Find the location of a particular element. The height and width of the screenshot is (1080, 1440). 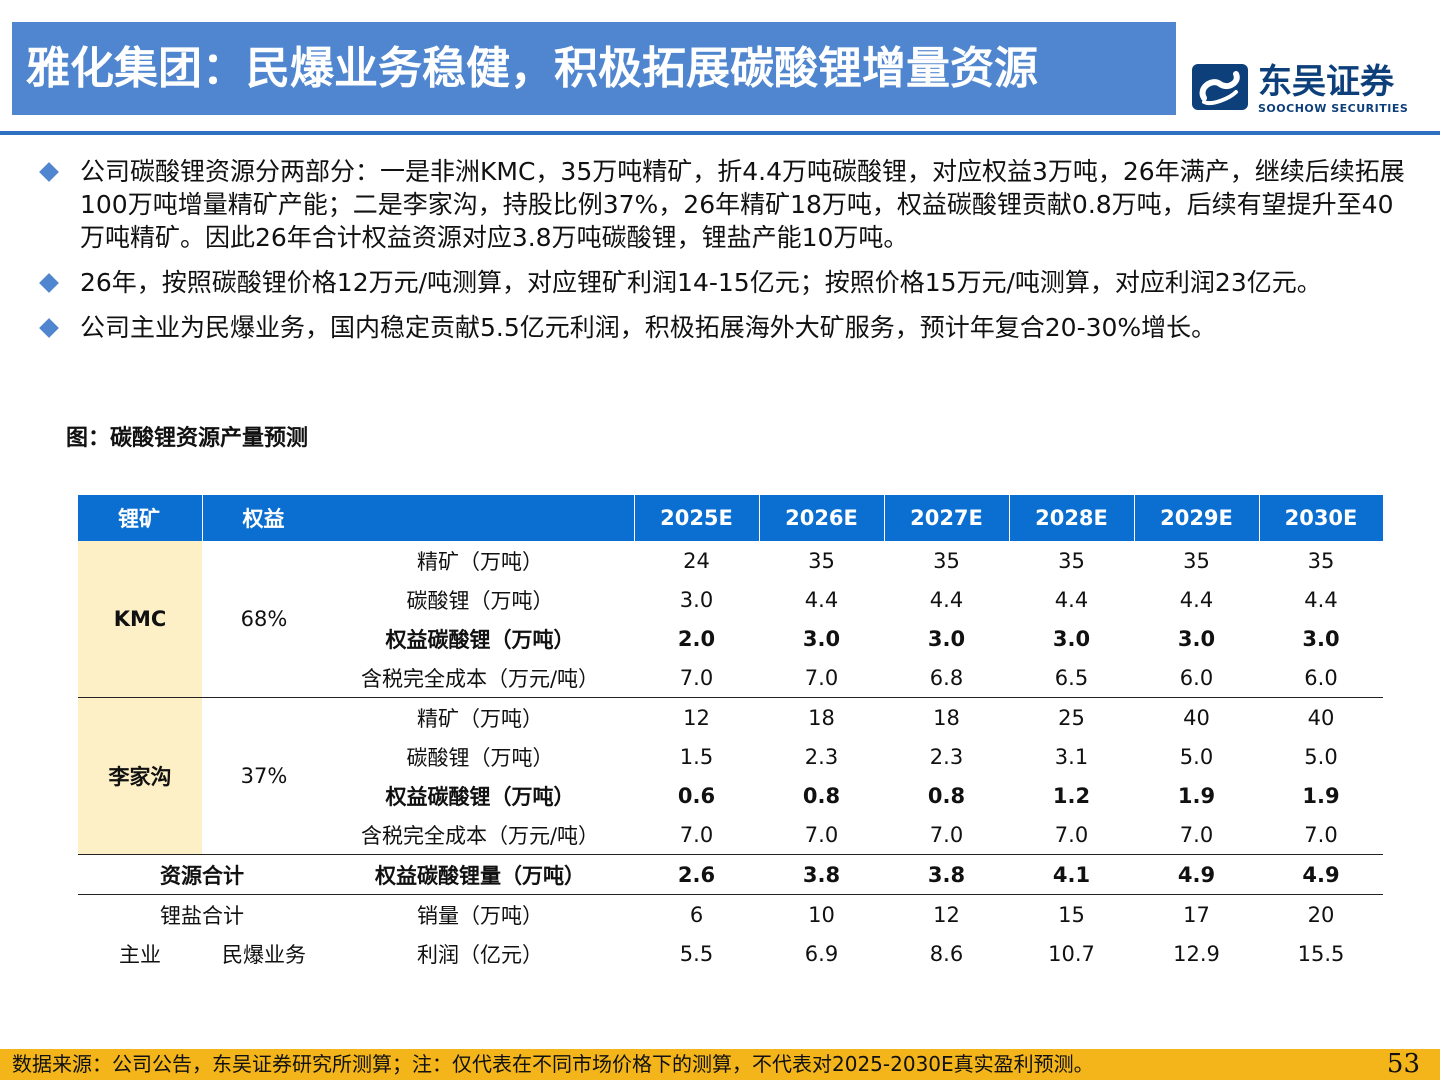

row-label: 销量（万吨） is located at coordinates (480, 915).